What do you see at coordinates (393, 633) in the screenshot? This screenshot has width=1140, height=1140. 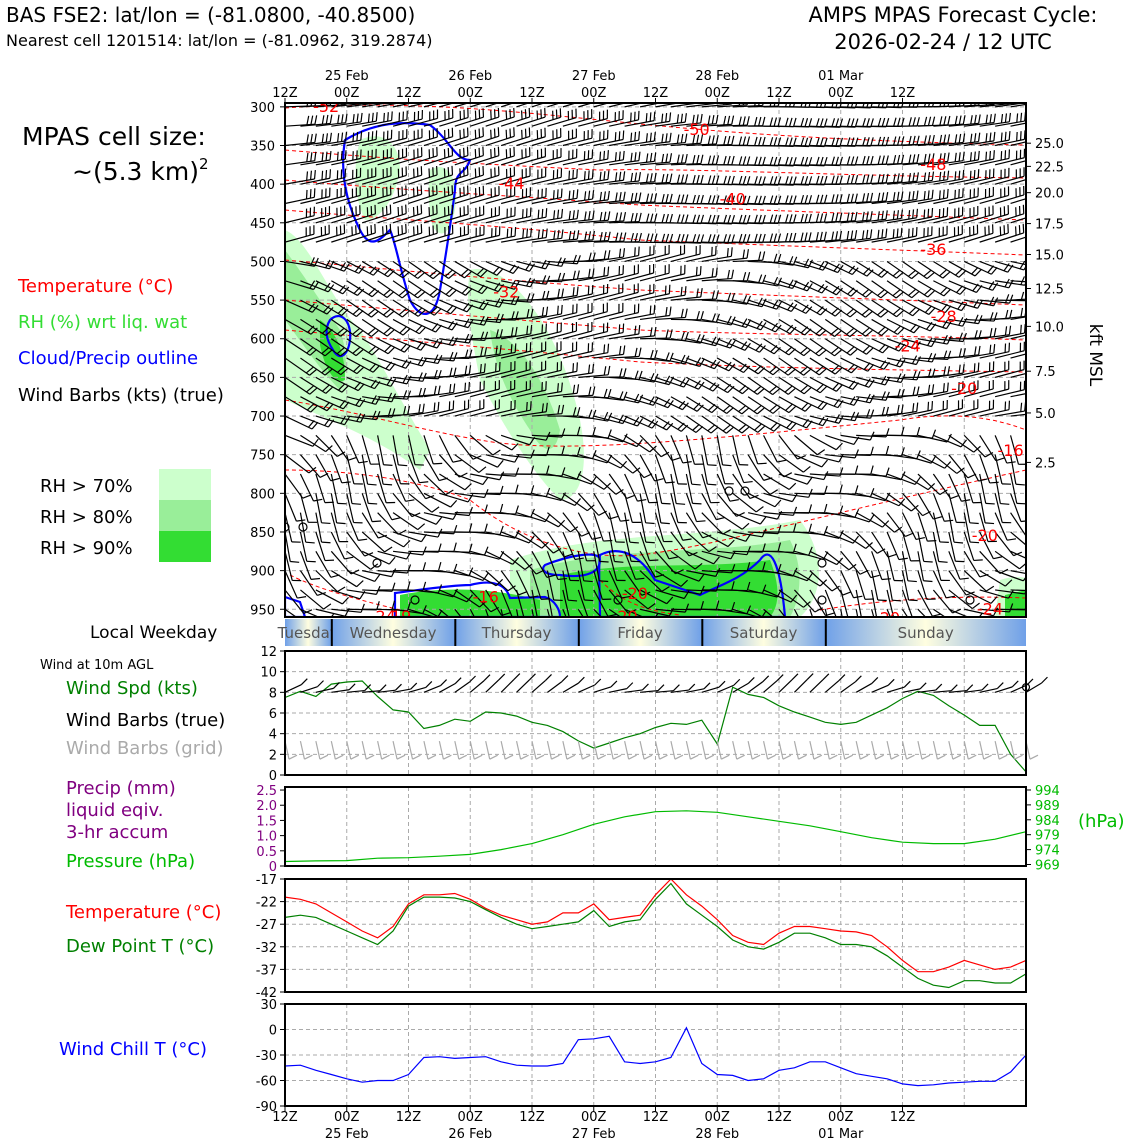 I see `weekday-name: Wednesday` at bounding box center [393, 633].